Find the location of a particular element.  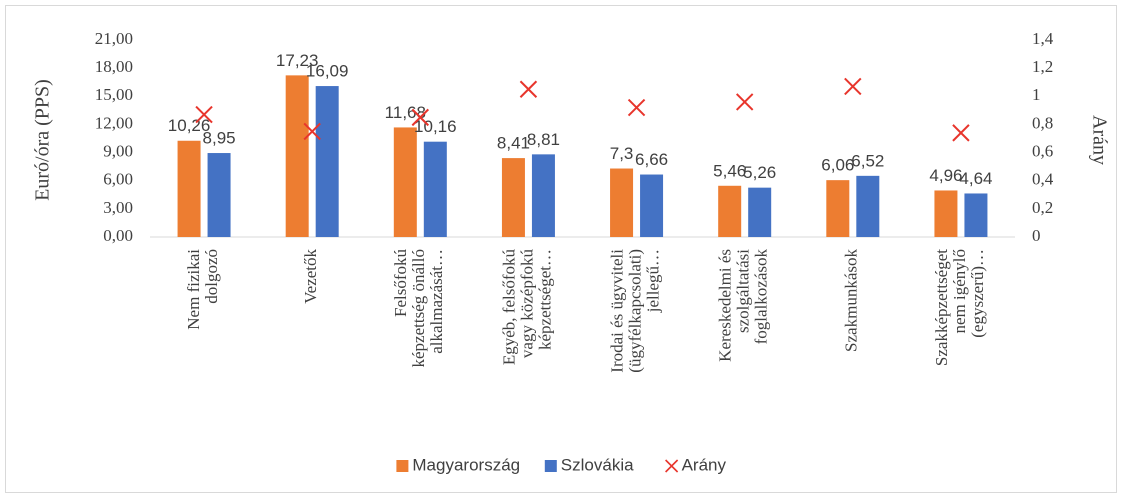

data-label: 5,26 is located at coordinates (759, 172).